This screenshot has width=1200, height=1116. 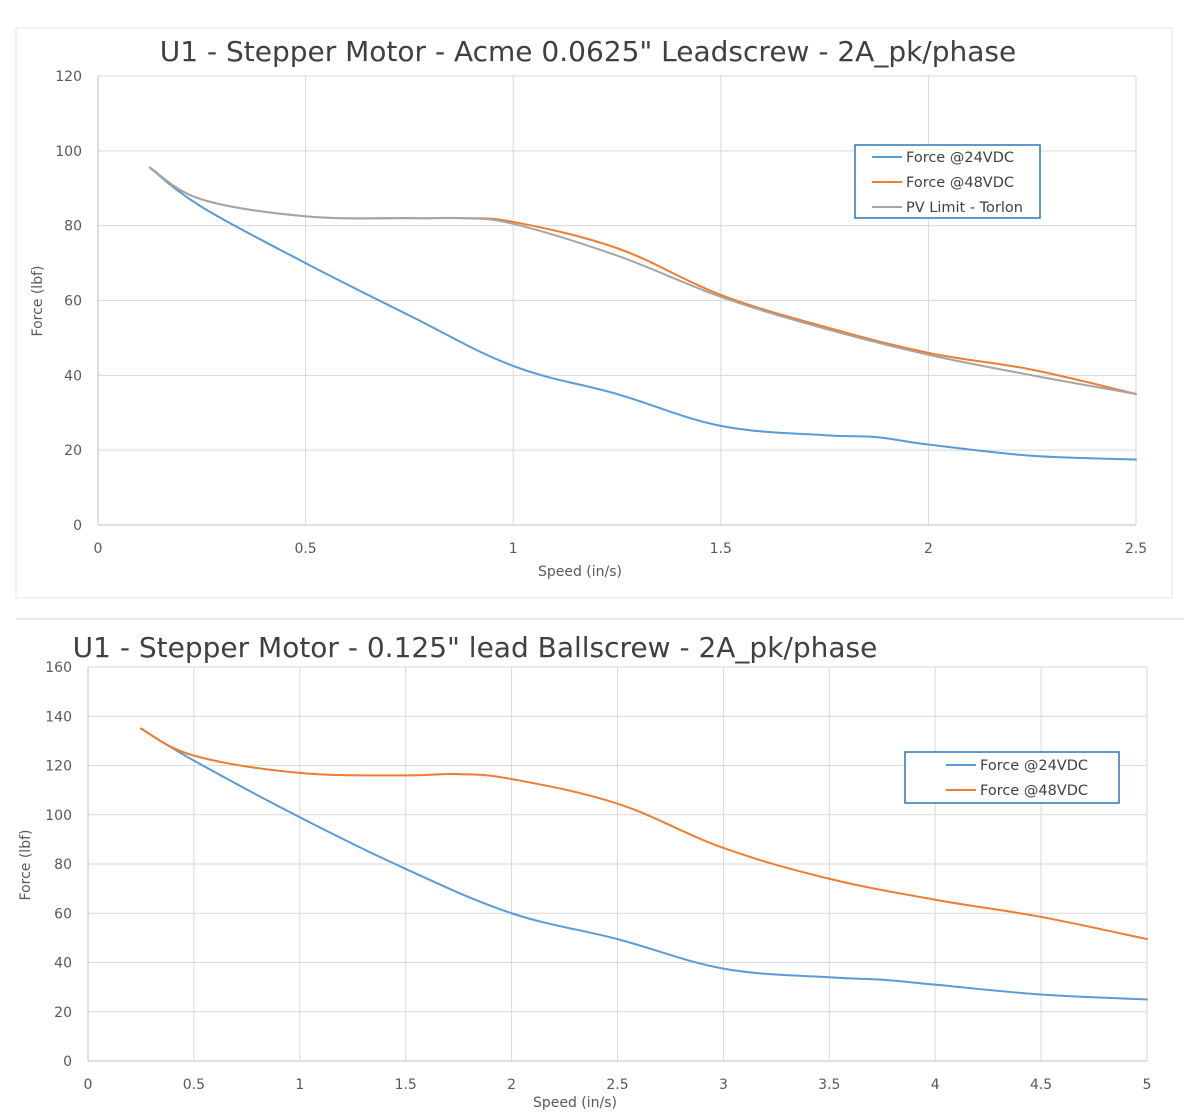 What do you see at coordinates (964, 208) in the screenshot?
I see `legend-label: PV Limit - Torlon` at bounding box center [964, 208].